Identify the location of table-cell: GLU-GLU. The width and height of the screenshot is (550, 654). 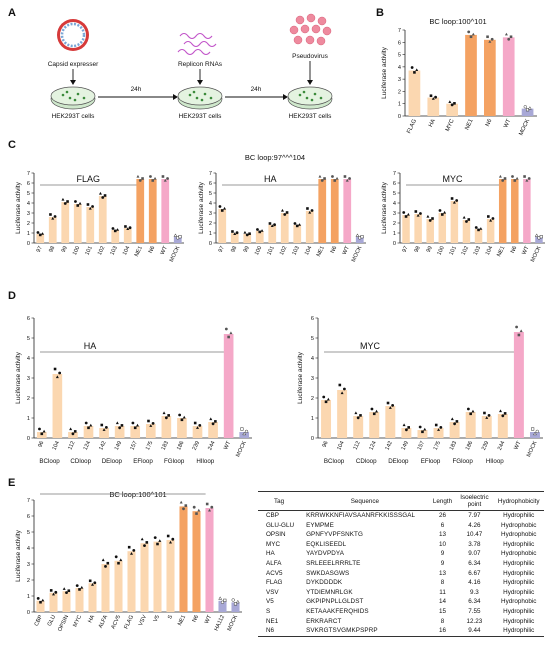
(280, 525).